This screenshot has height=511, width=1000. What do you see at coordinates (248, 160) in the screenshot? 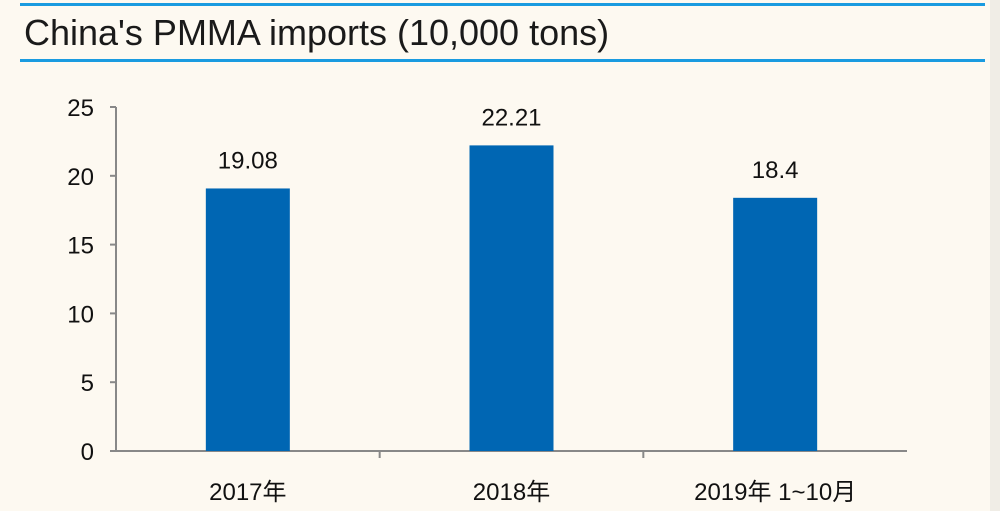
I see `data-label: 19.08` at bounding box center [248, 160].